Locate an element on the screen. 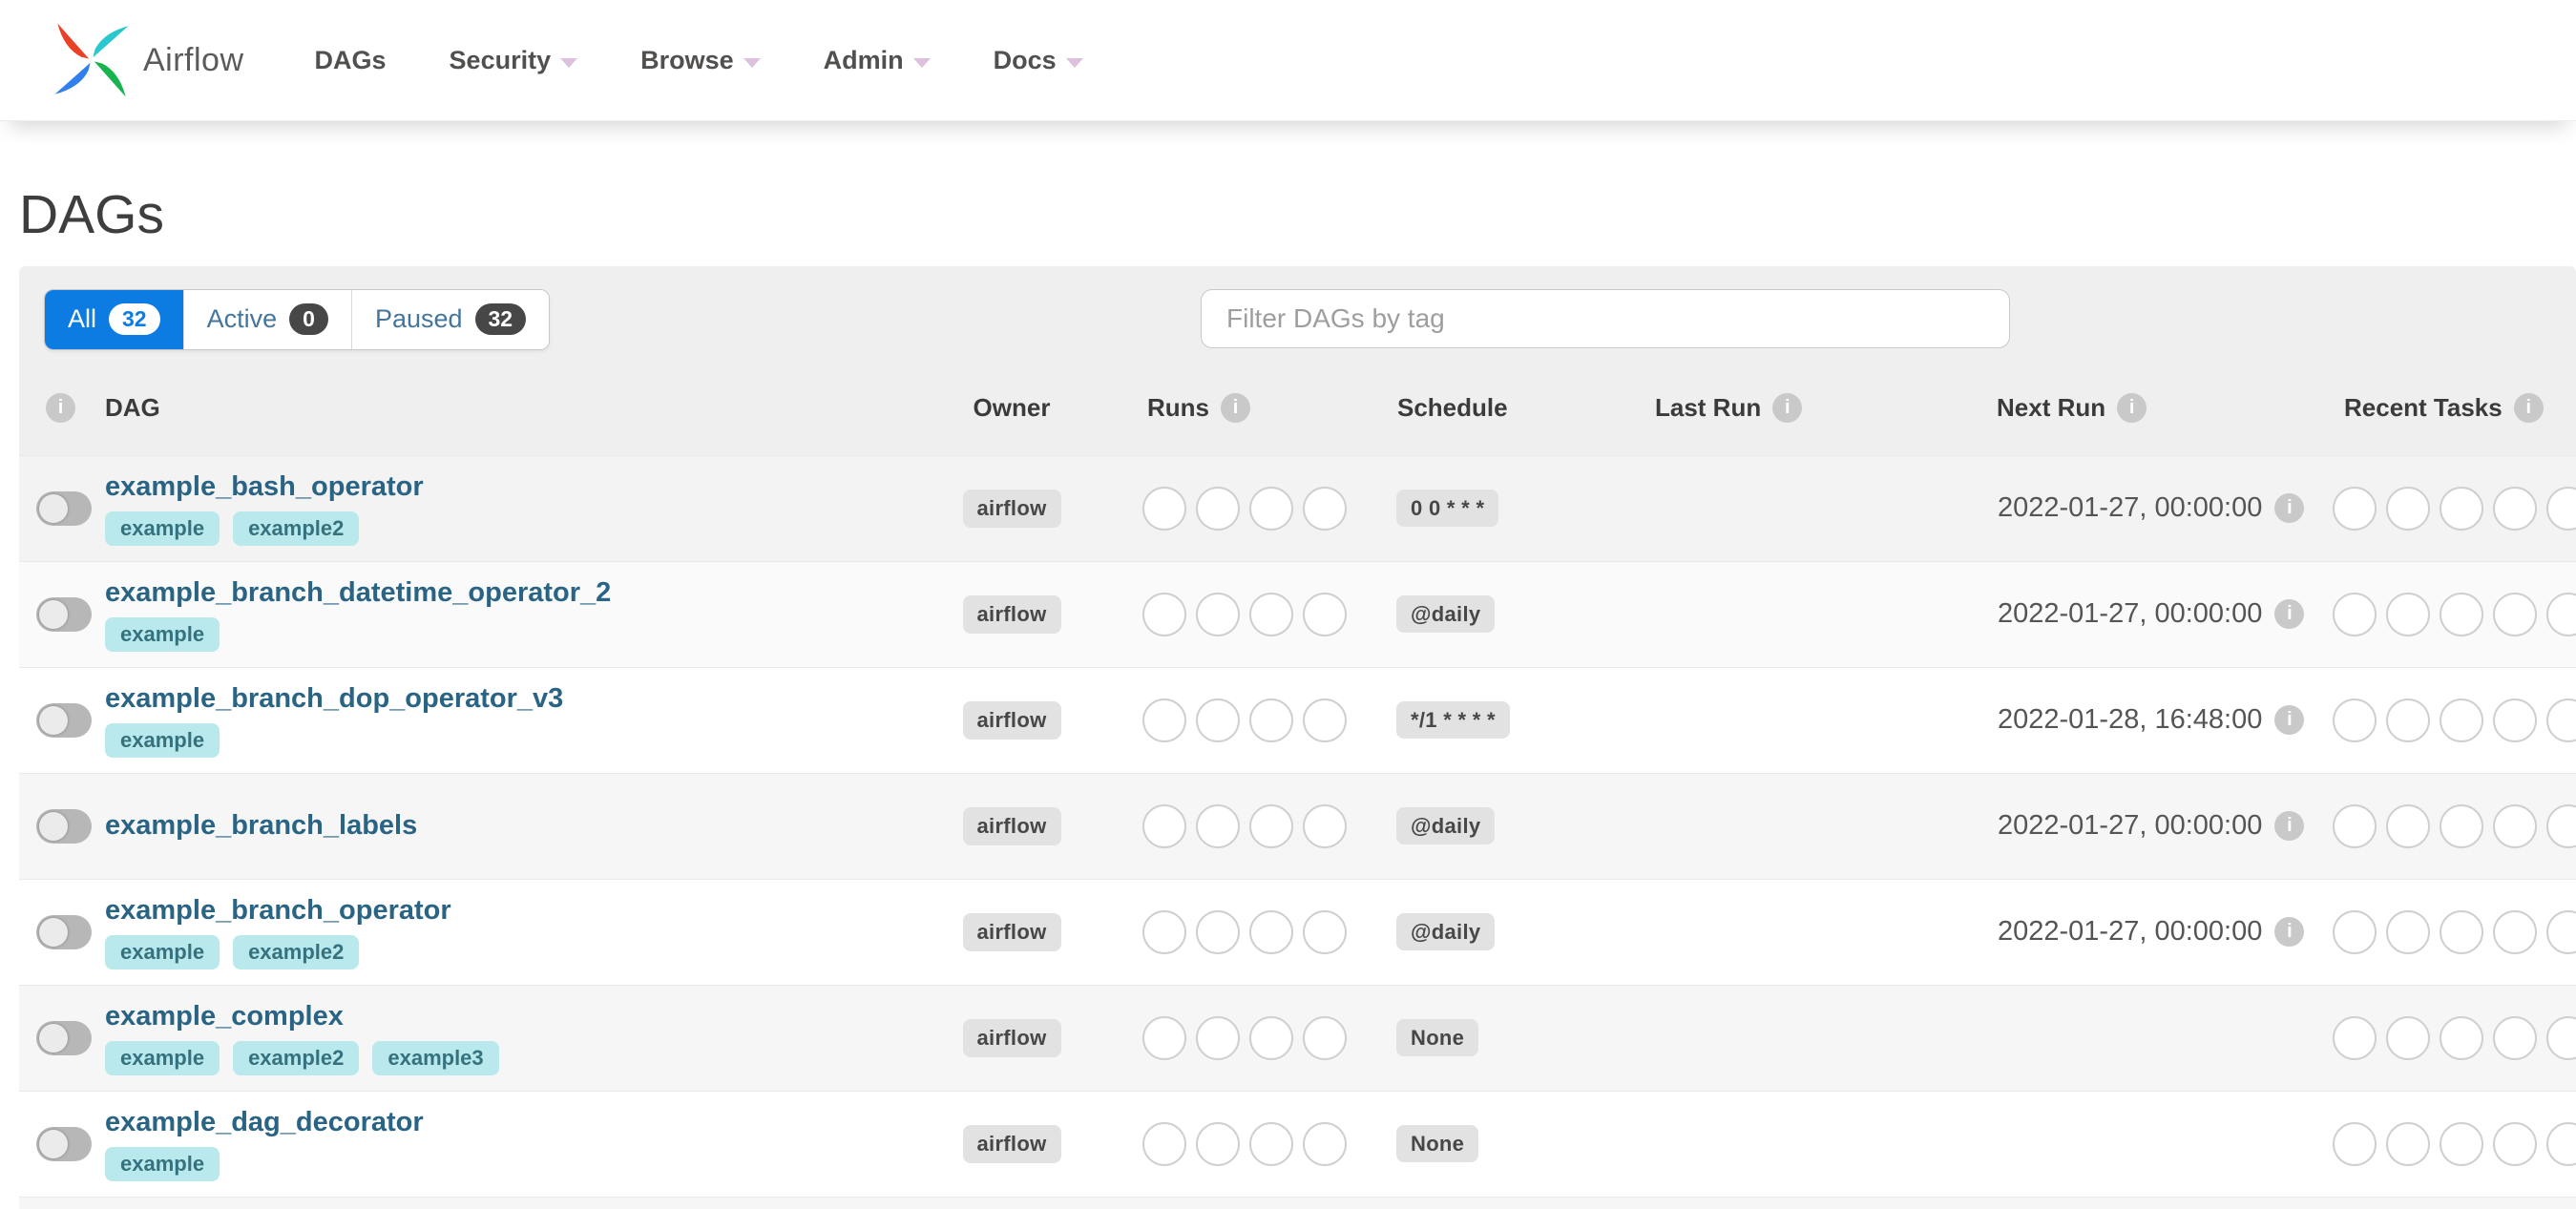 The width and height of the screenshot is (2576, 1209). dag-link: example_branch_datetime_operator_2 is located at coordinates (358, 592).